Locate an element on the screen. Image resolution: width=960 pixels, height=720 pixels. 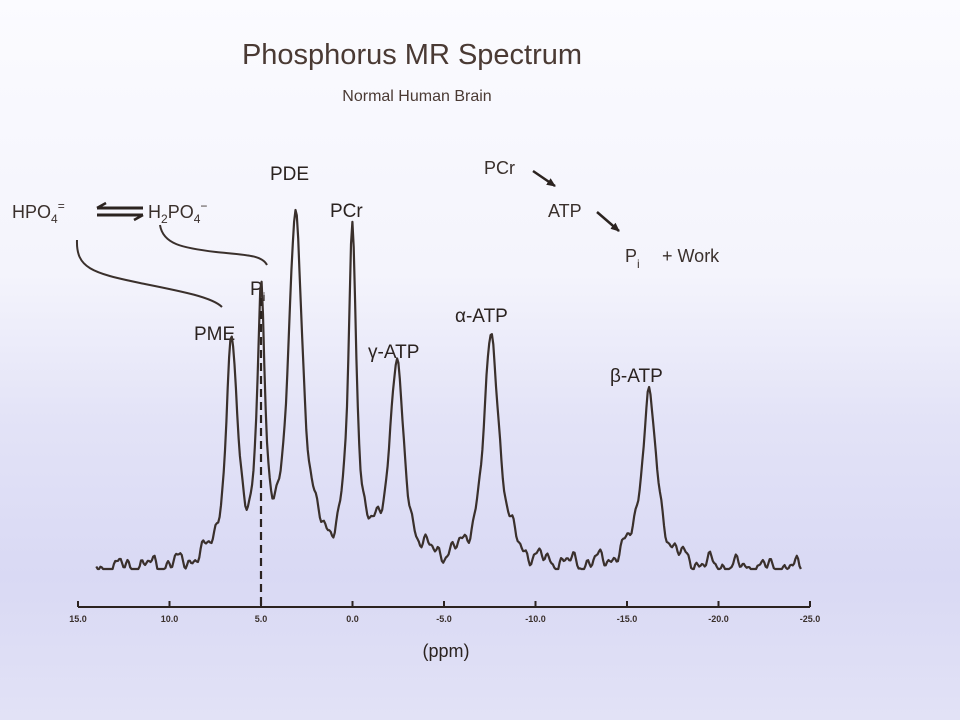
reaction-pi-label: Pi is located at coordinates (632, 258).